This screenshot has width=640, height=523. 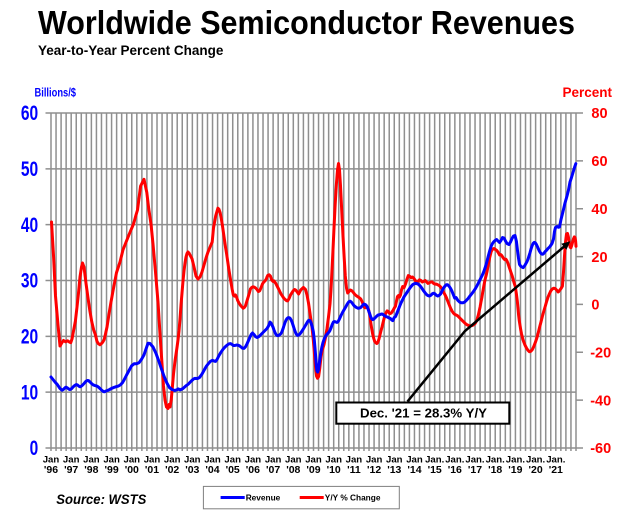 What do you see at coordinates (101, 499) in the screenshot?
I see `svg-text: Source: WSTS` at bounding box center [101, 499].